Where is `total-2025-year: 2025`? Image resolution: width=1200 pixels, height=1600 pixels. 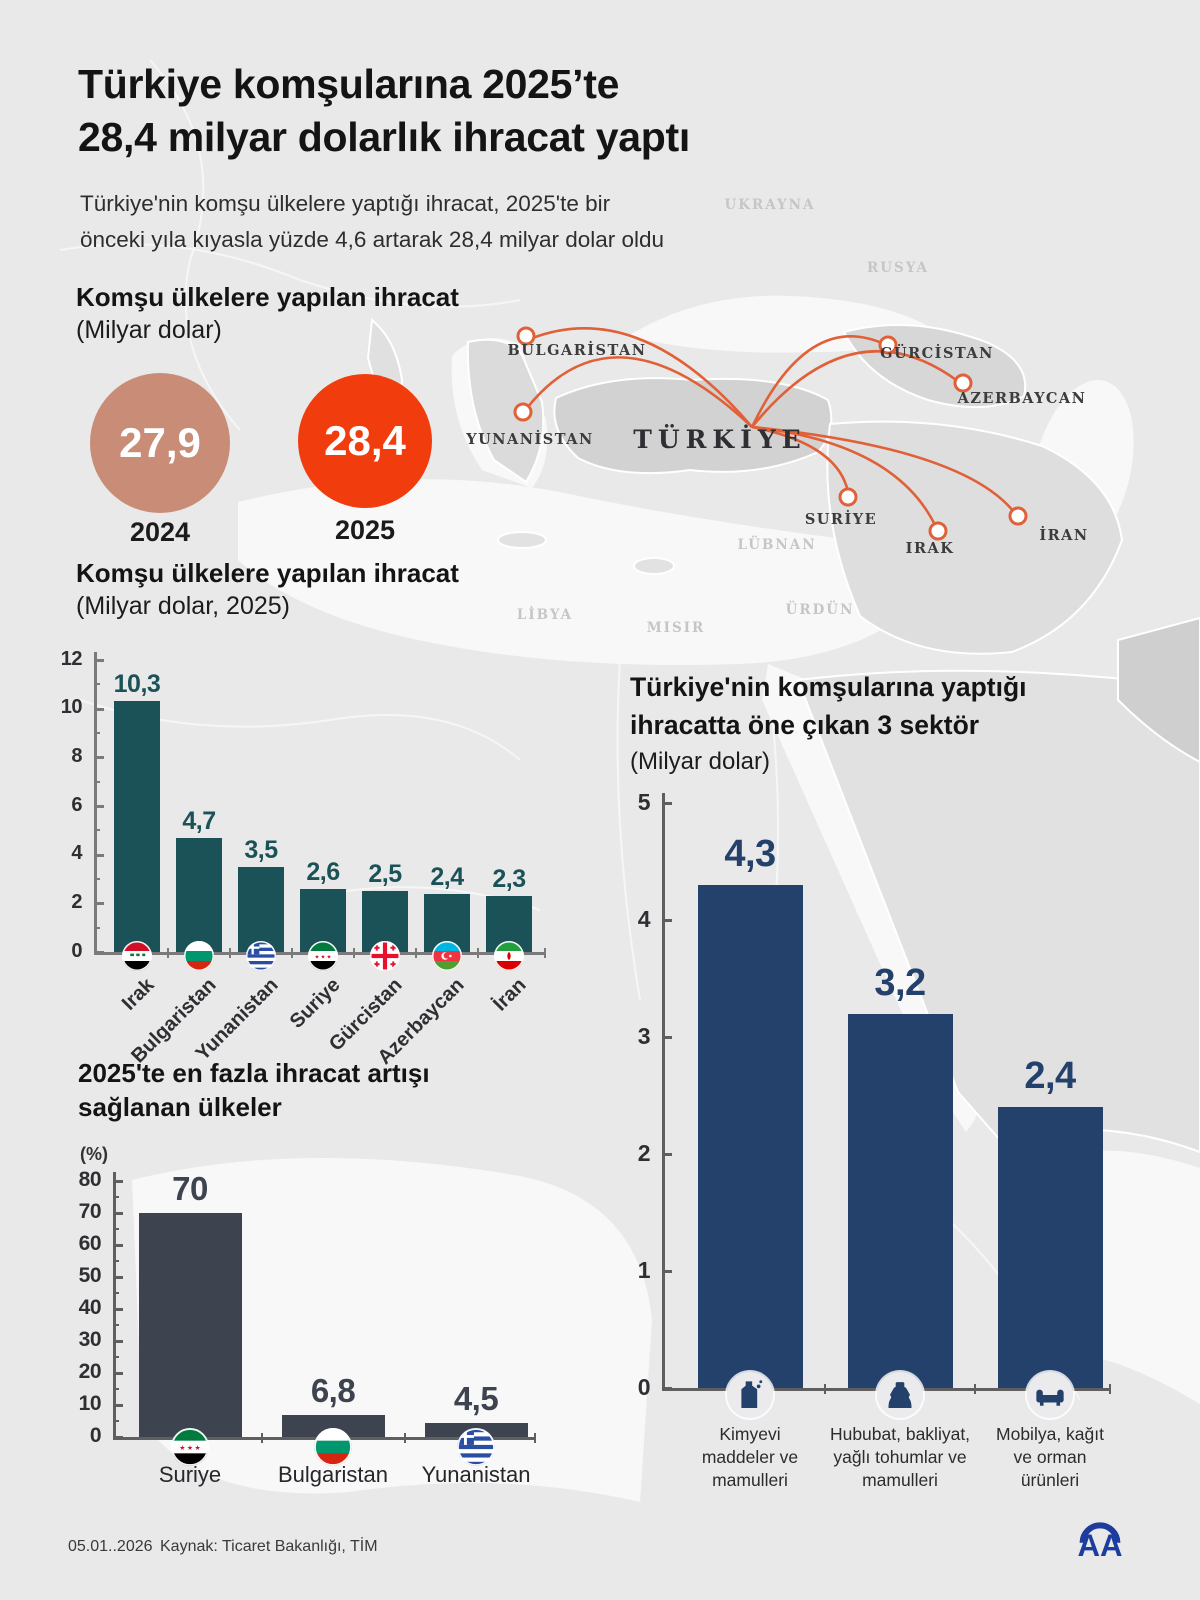
total-2025-year: 2025 is located at coordinates (365, 530).